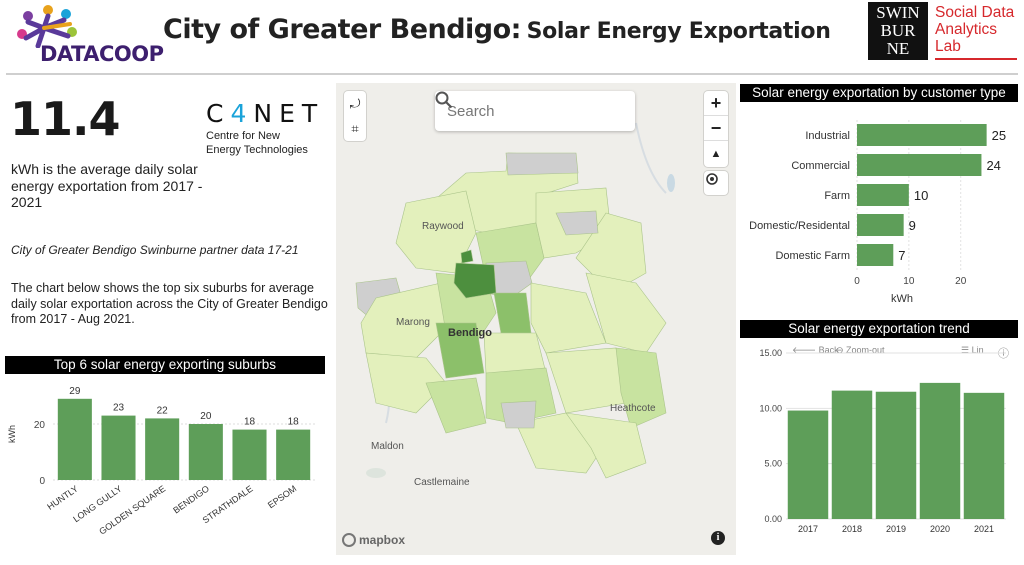  Describe the element at coordinates (471, 111) in the screenshot. I see `map-search-placeholder: Search` at that location.